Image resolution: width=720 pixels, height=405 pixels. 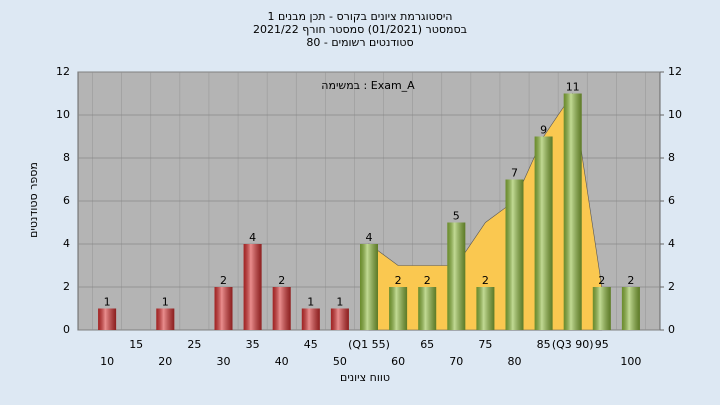 I want to click on y2-tick-label: 2, so click(x=671, y=286).